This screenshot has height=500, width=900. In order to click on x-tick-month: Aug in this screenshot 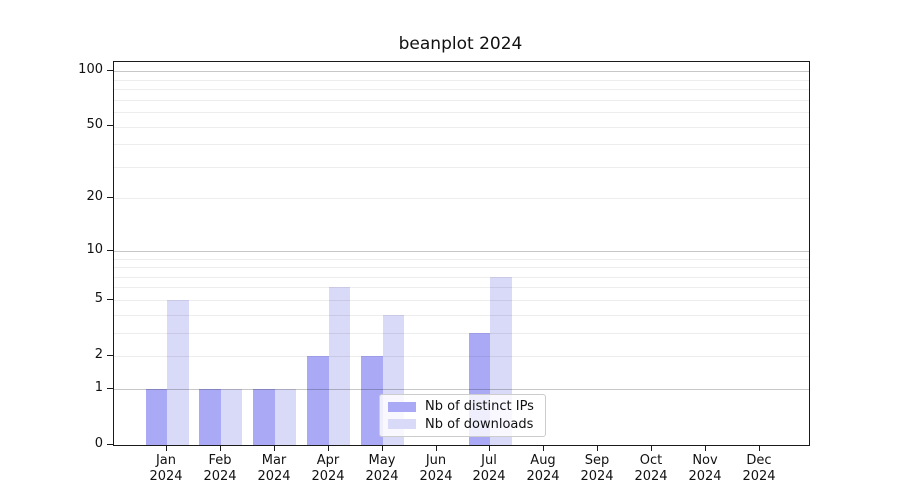, I will do `click(543, 460)`.